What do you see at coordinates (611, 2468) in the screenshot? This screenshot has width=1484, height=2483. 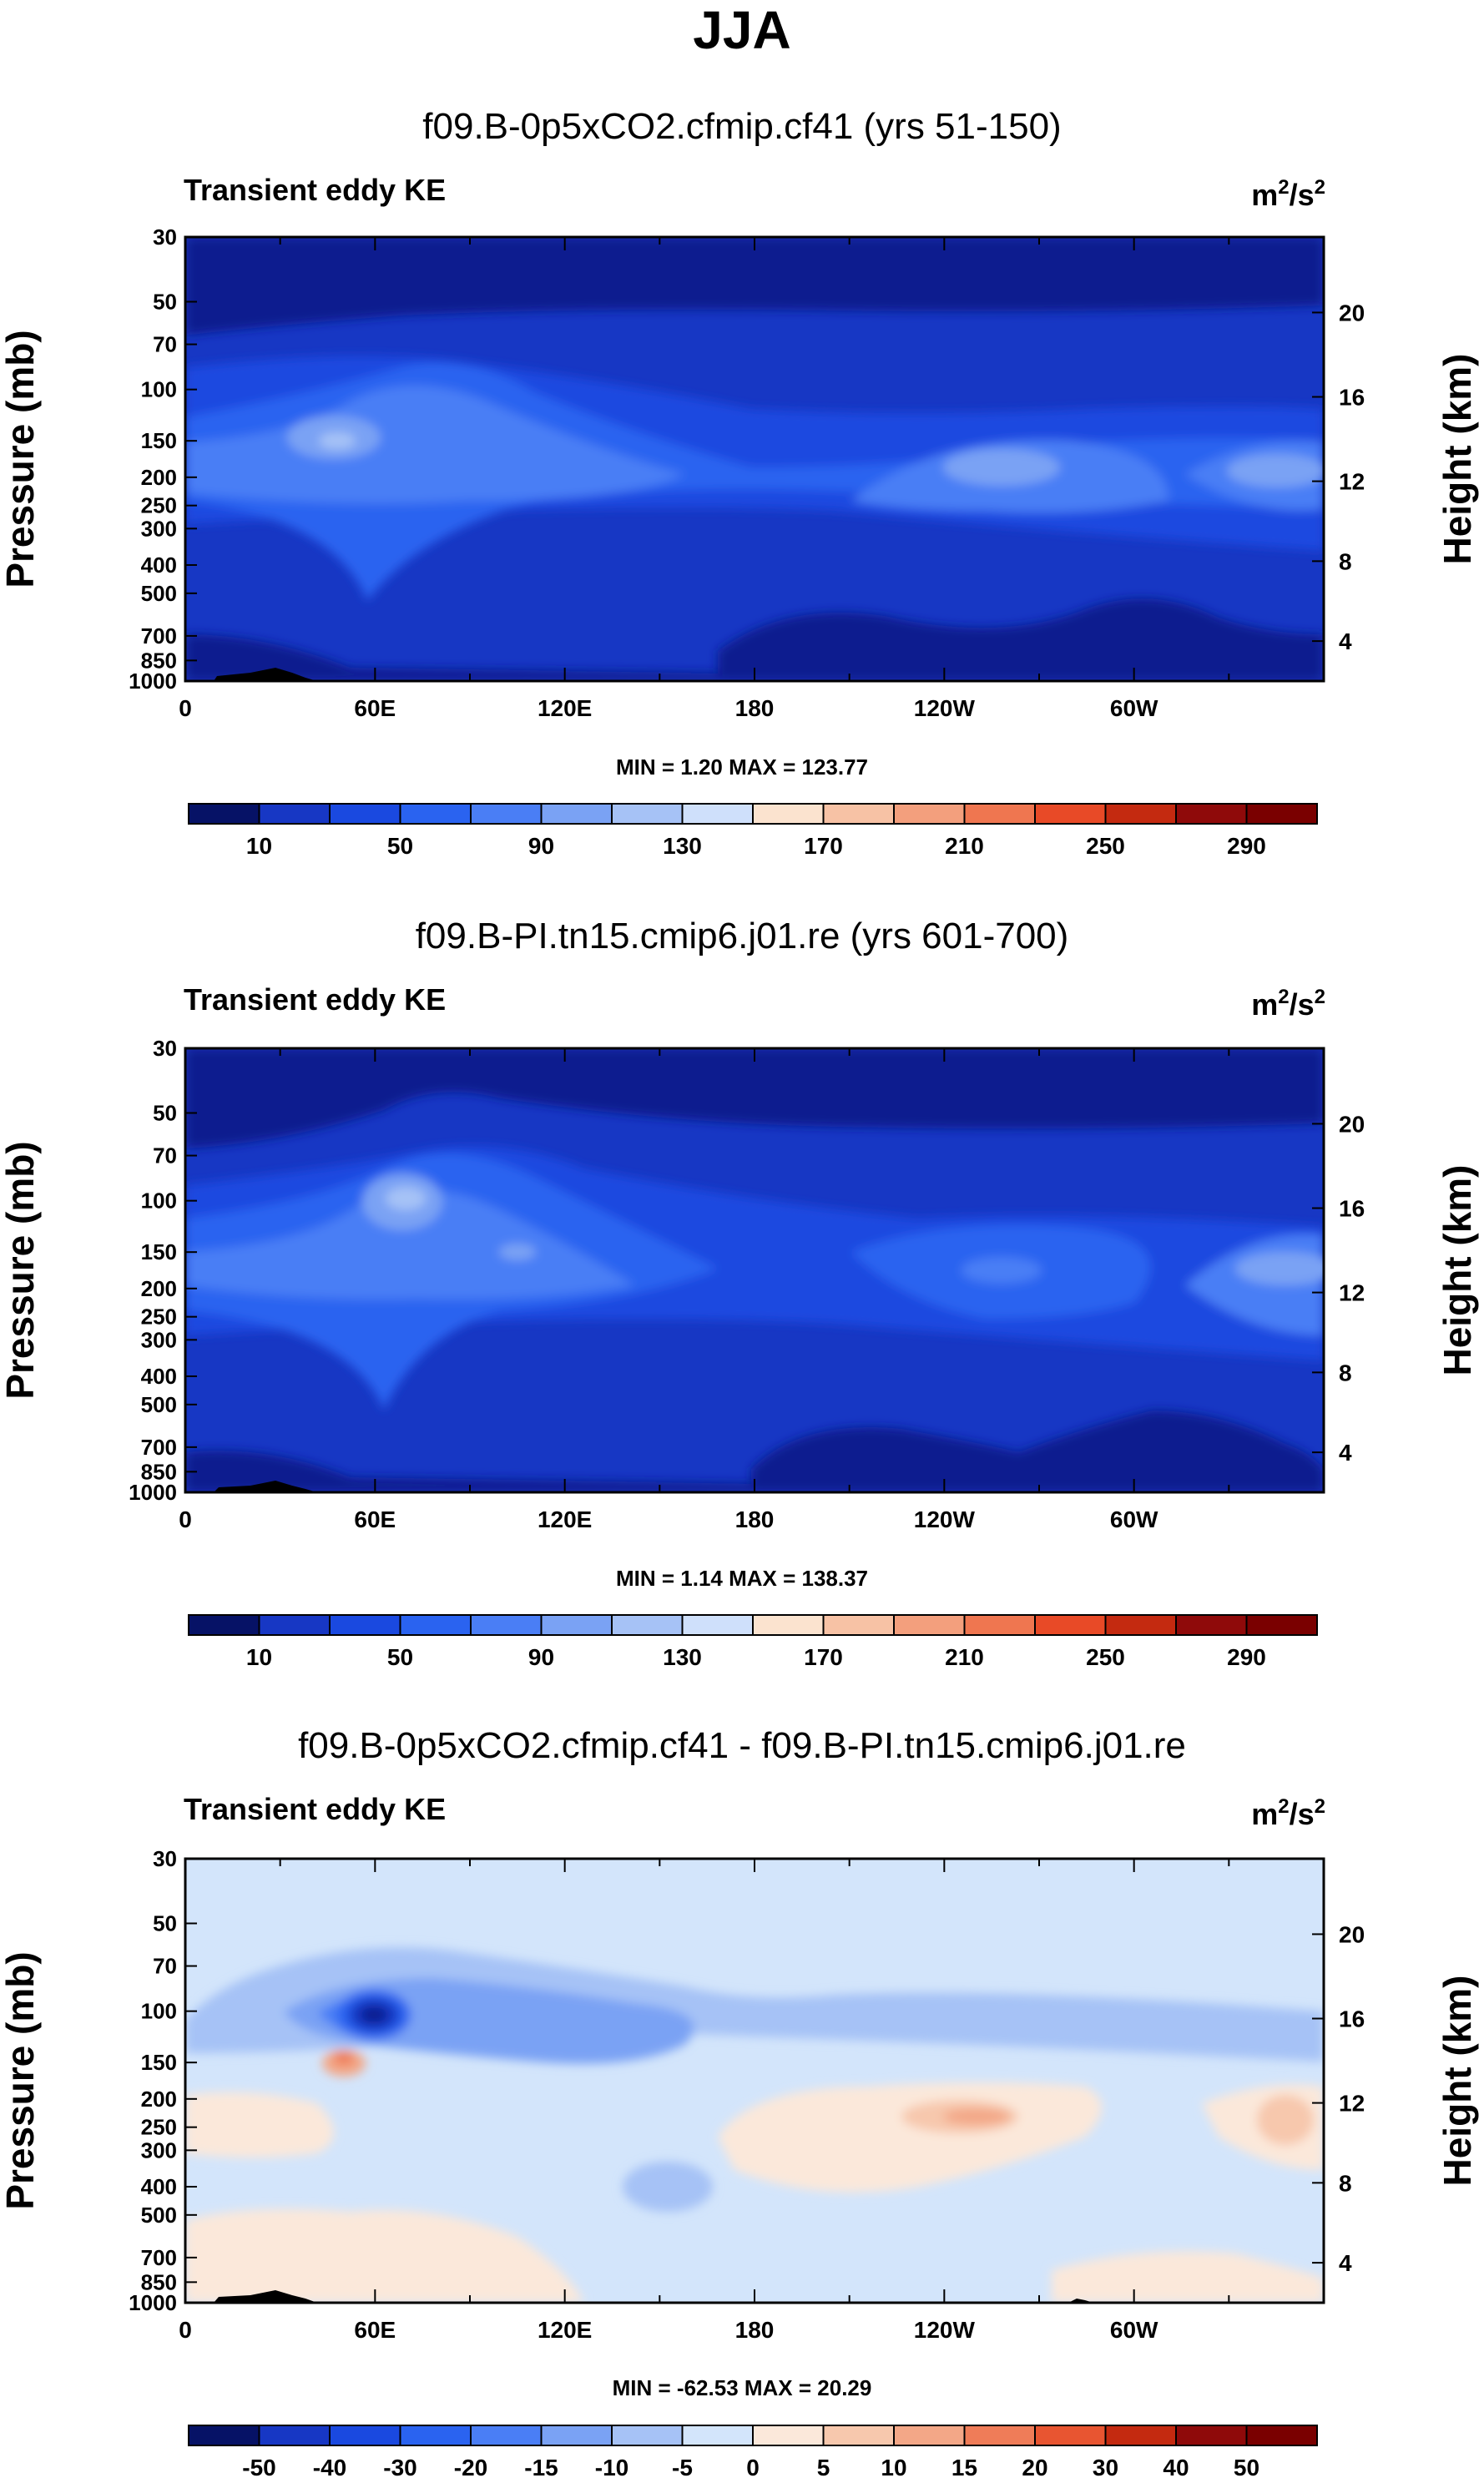 I see `colorbar-label: -10` at bounding box center [611, 2468].